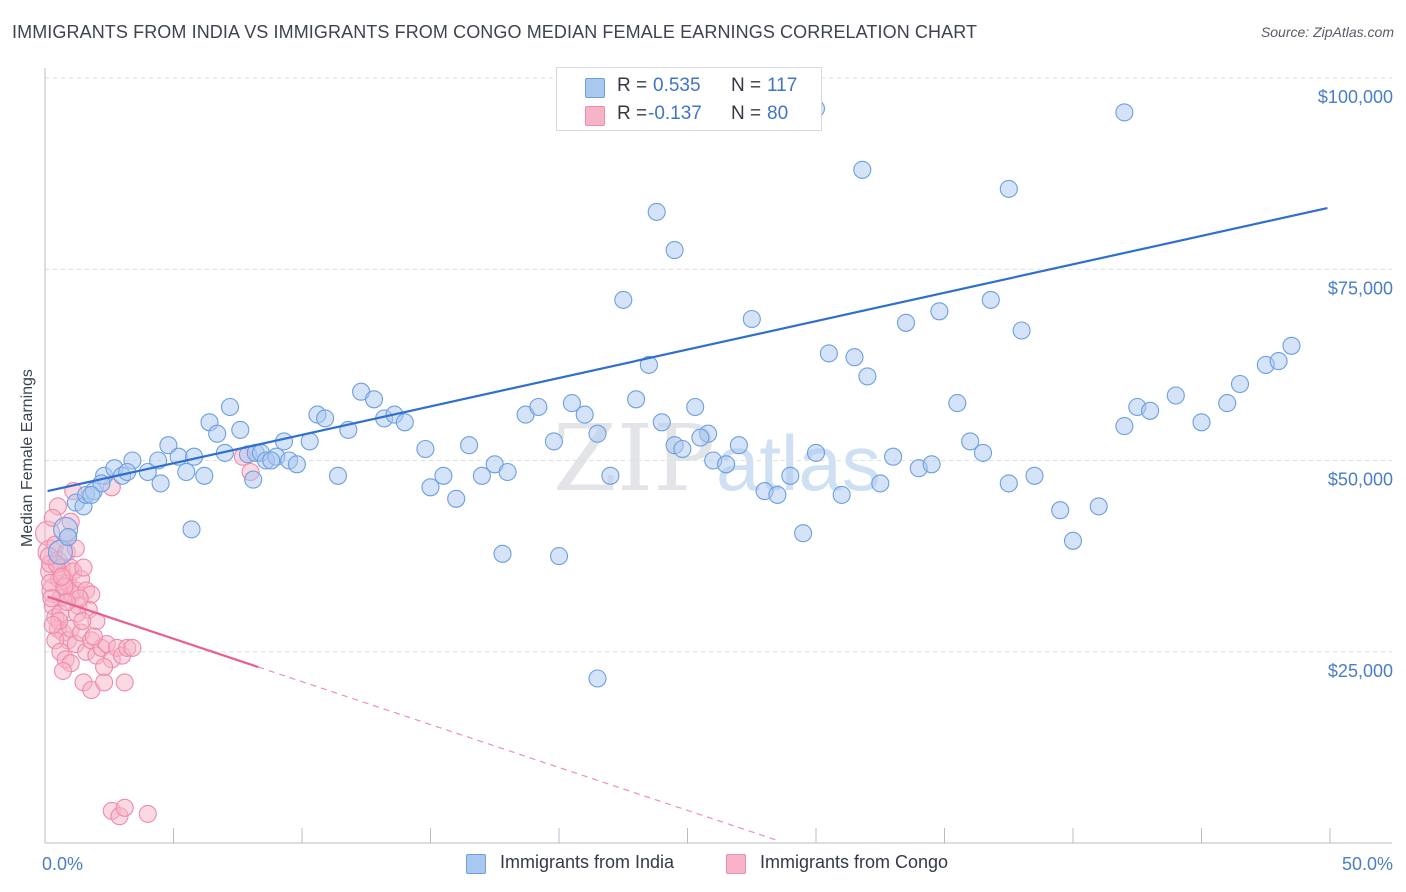  What do you see at coordinates (782, 85) in the screenshot?
I see `india-n-value: 117` at bounding box center [782, 85].